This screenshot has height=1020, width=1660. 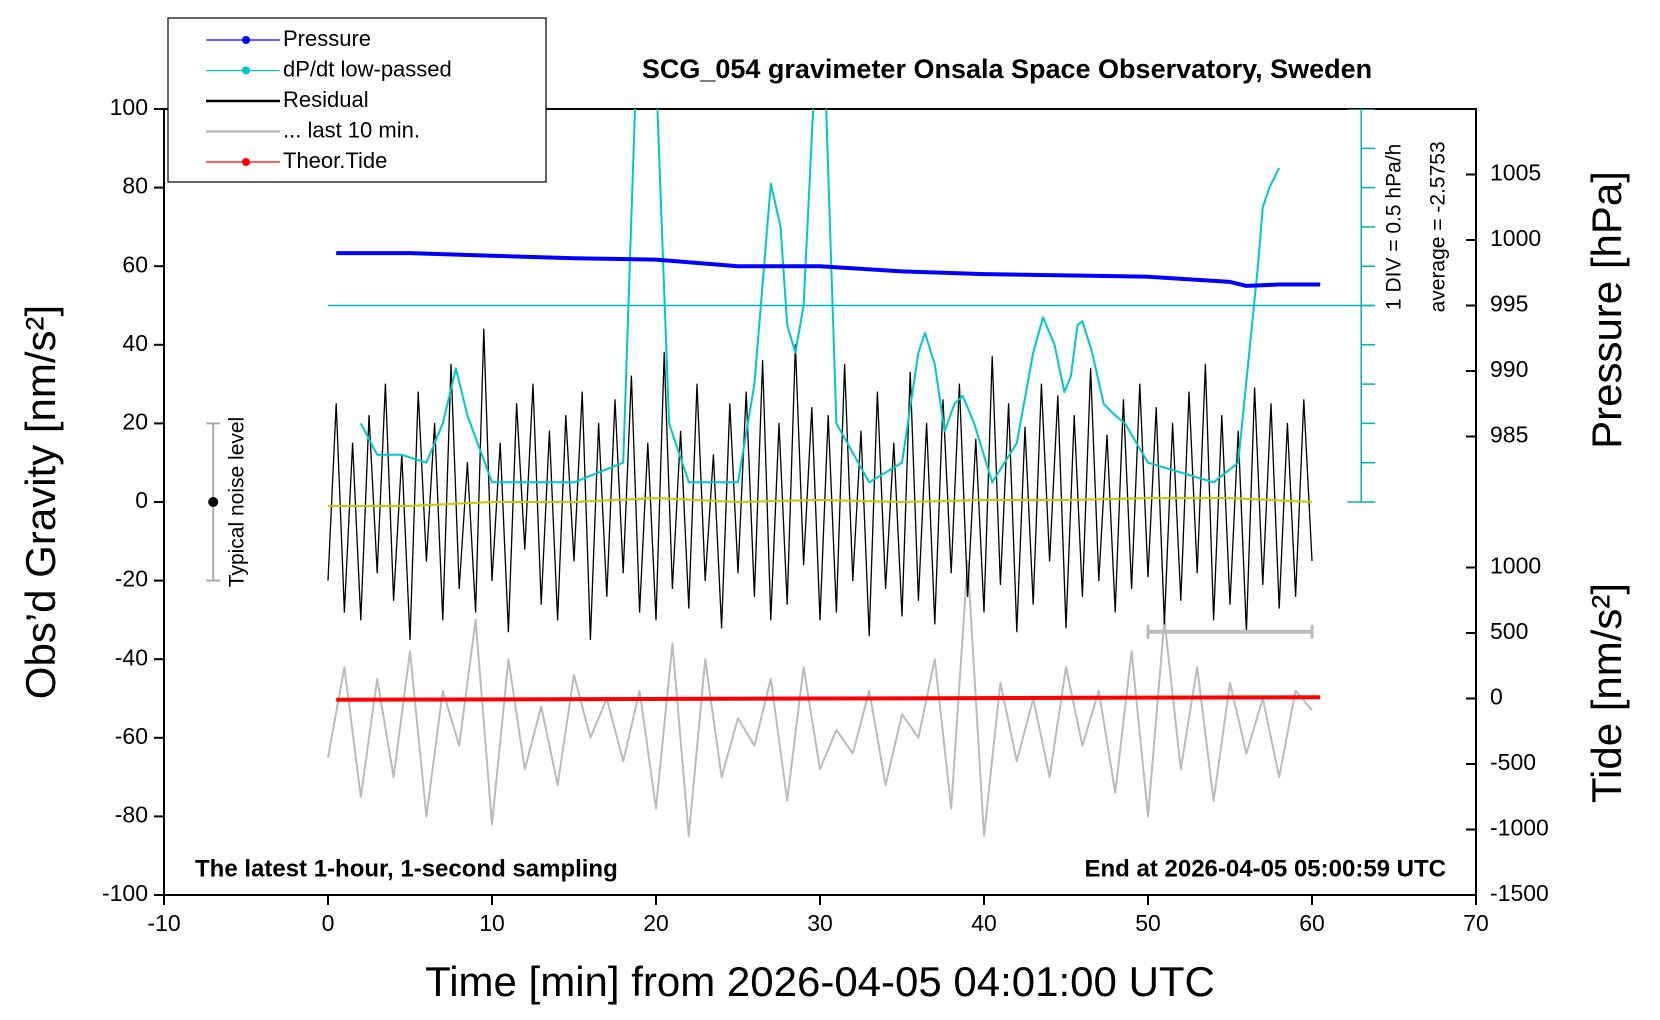 I want to click on x-tick-label: 0, so click(x=328, y=923).